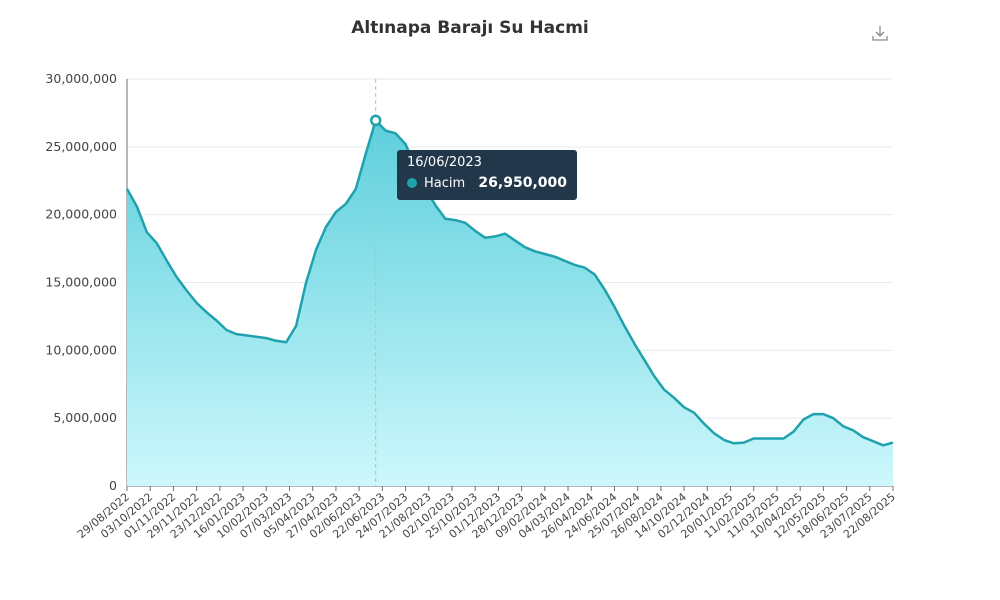 This screenshot has width=1000, height=600. What do you see at coordinates (85, 417) in the screenshot?
I see `y-tick-label: 5,000,000` at bounding box center [85, 417].